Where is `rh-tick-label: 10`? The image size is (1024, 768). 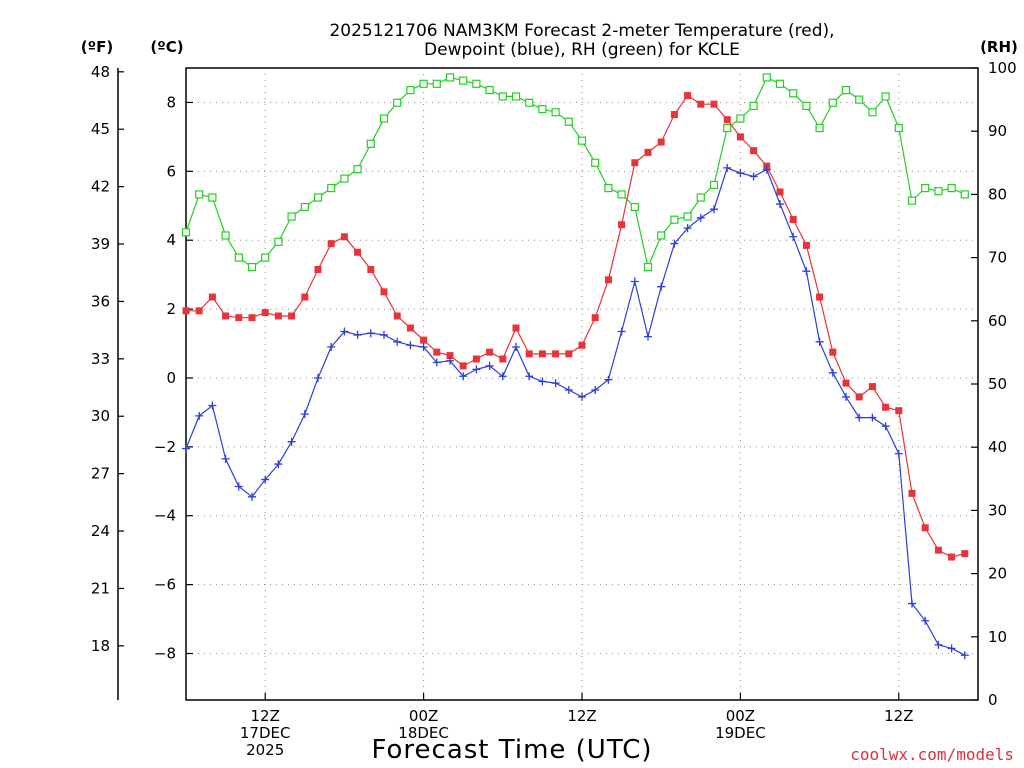 rh-tick-label: 10 is located at coordinates (997, 637).